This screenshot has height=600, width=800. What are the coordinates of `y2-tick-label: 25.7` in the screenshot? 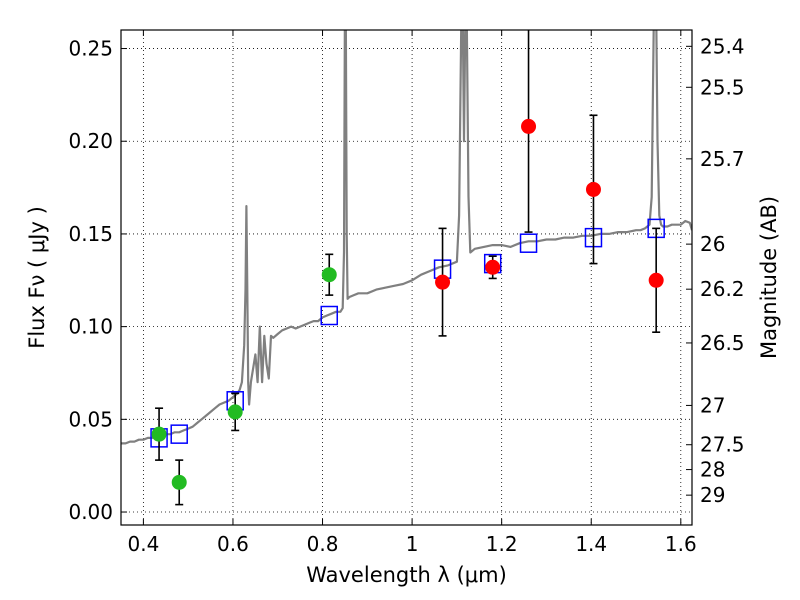 It's located at (722, 159).